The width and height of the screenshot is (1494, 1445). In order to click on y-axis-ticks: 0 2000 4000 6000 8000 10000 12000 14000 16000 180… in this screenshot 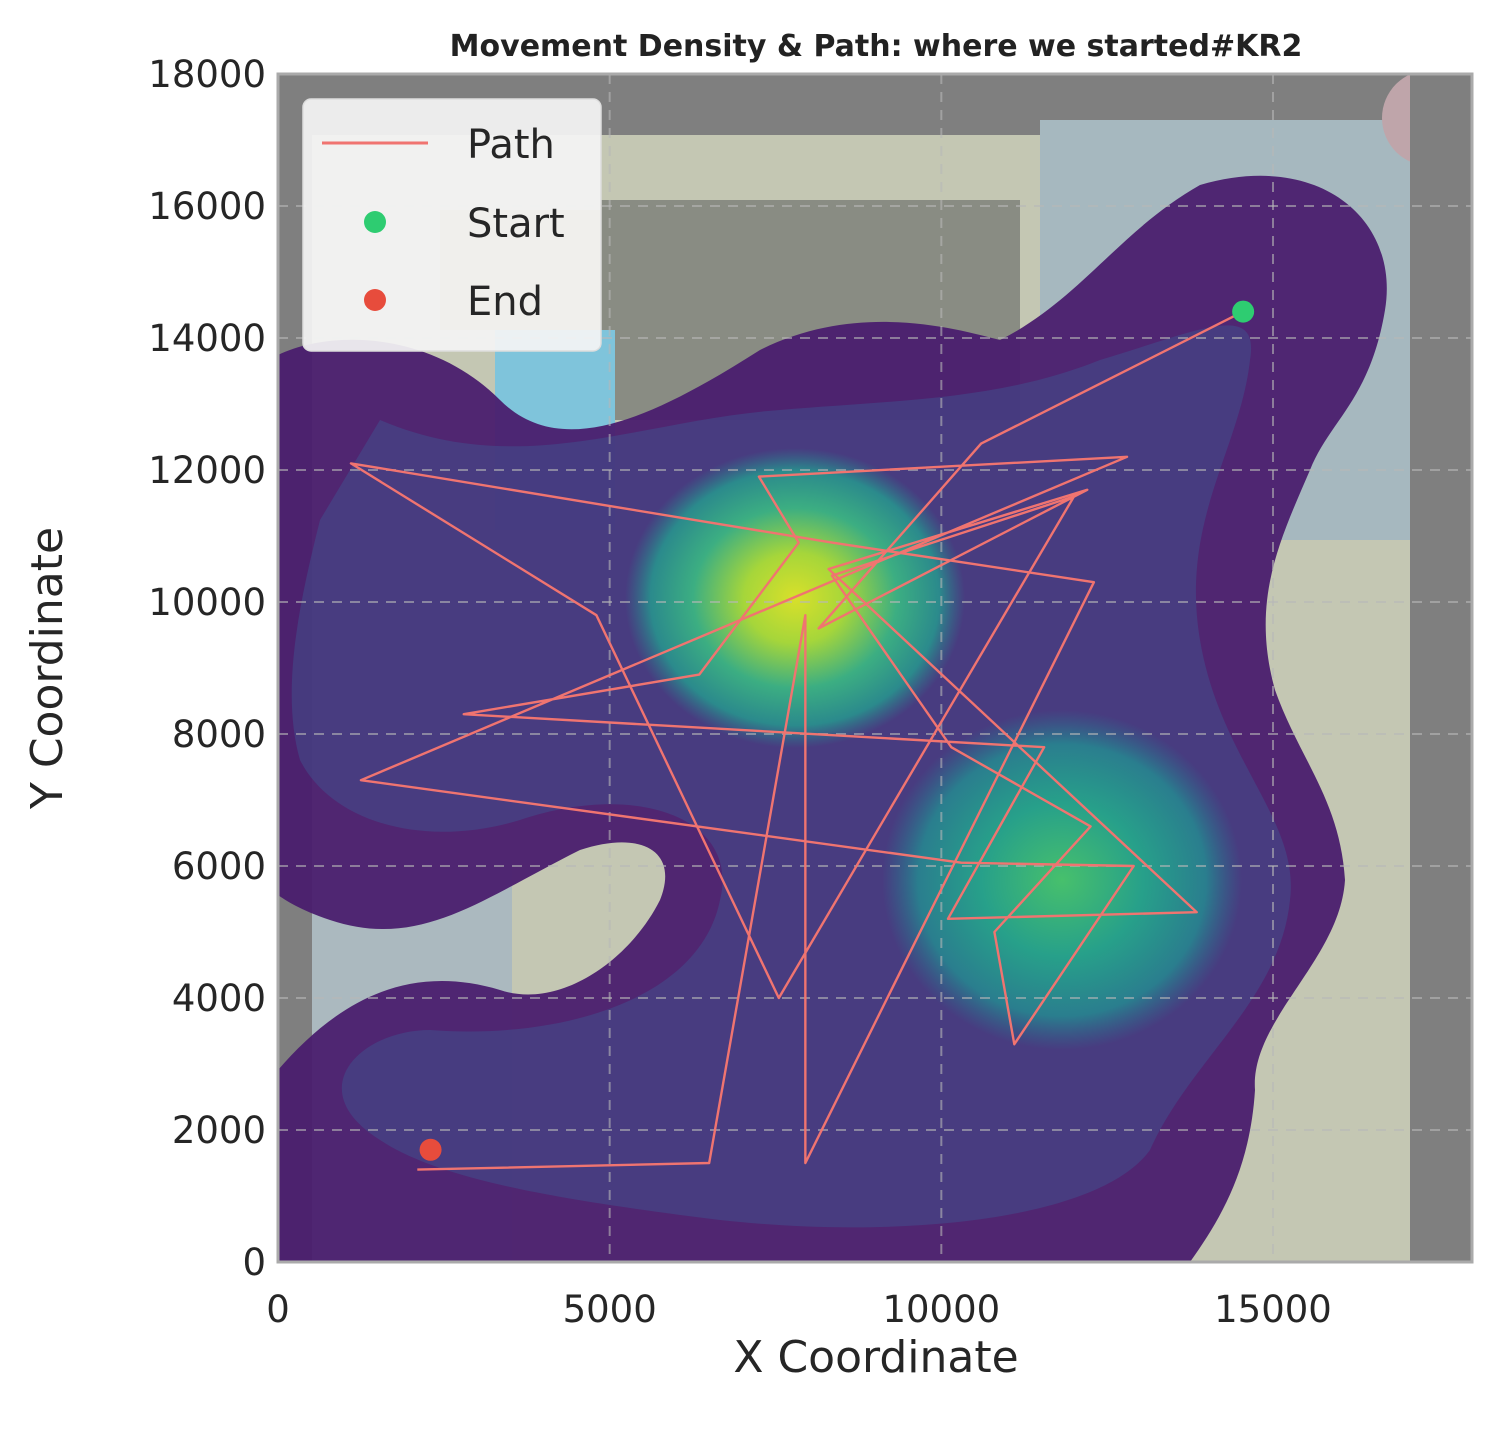, I will do `click(207, 668)`.